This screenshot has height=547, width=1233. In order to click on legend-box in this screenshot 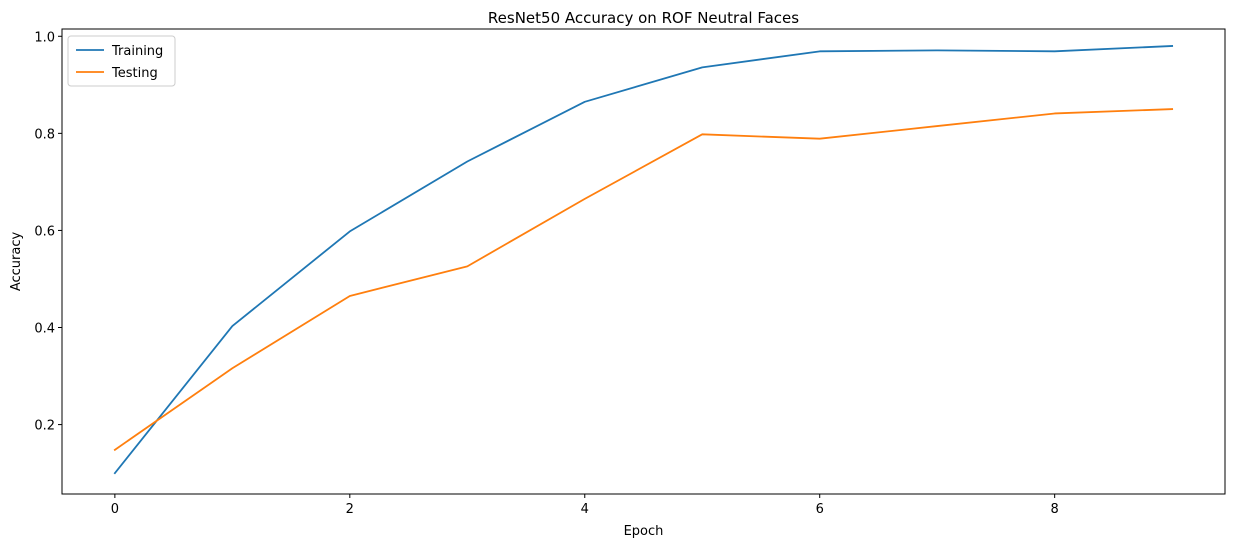, I will do `click(121, 61)`.